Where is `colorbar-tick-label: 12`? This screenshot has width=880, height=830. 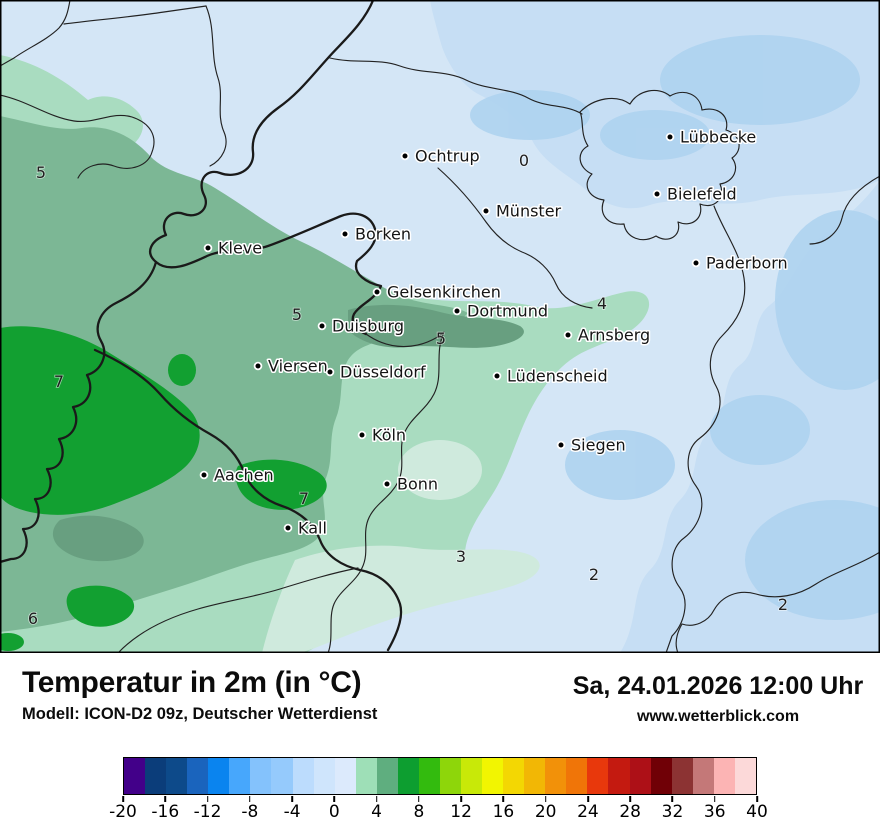 colorbar-tick-label: 12 is located at coordinates (461, 812).